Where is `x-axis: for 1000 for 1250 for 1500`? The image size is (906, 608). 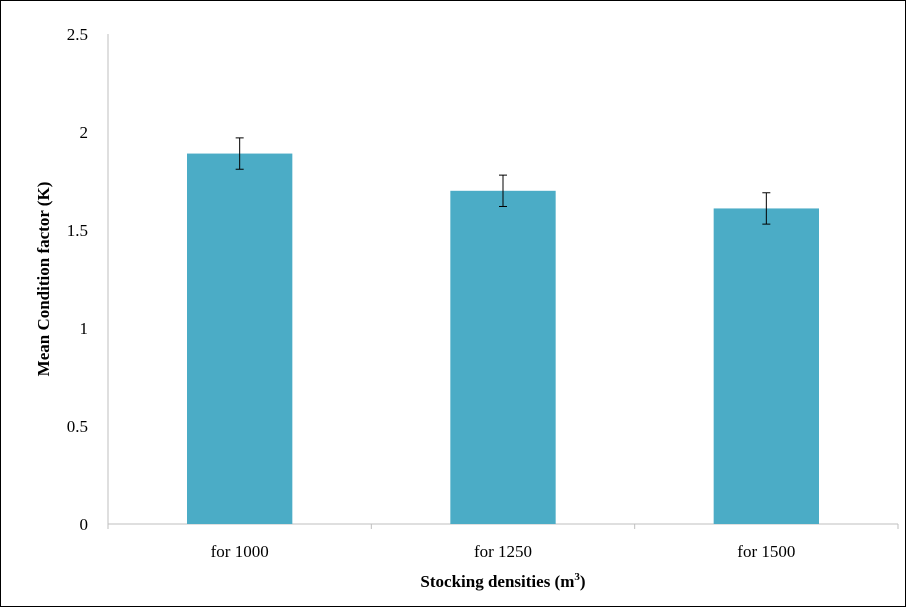 x-axis: for 1000 for 1250 for 1500 is located at coordinates (503, 542).